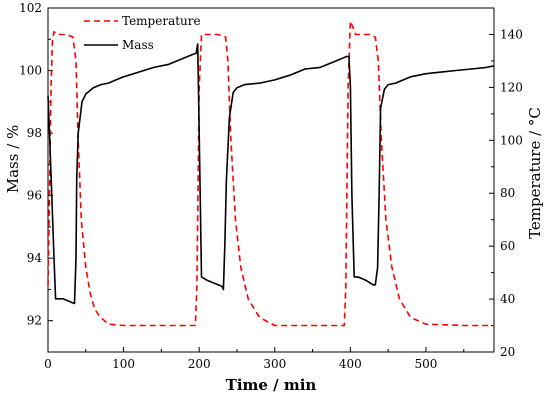 Image resolution: width=550 pixels, height=401 pixels. Describe the element at coordinates (254, 359) in the screenshot. I see `x-axis-ticks: 0 100 200 300 400 500` at that location.